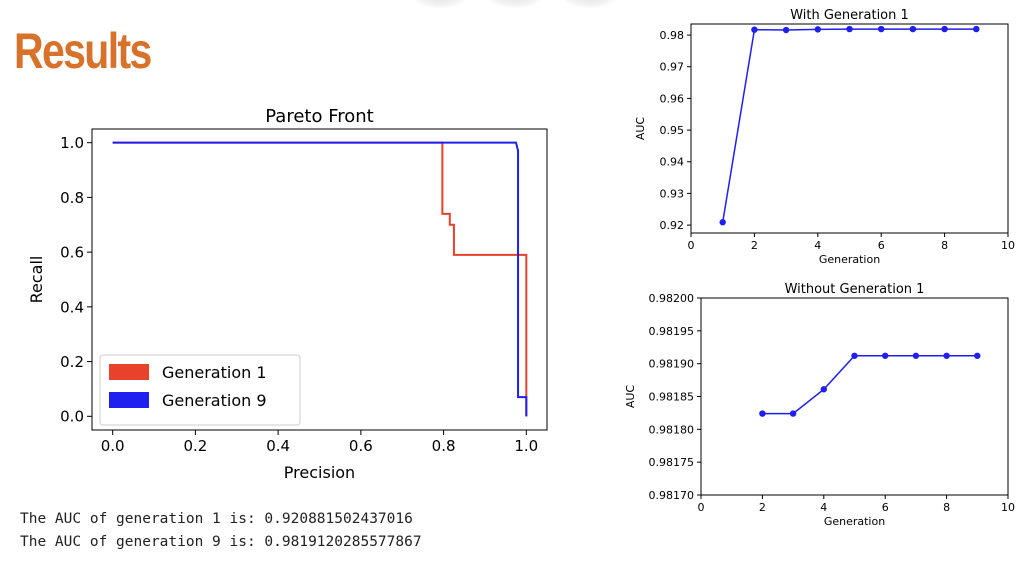  What do you see at coordinates (672, 225) in the screenshot?
I see `y-tick-label: 0.92` at bounding box center [672, 225].